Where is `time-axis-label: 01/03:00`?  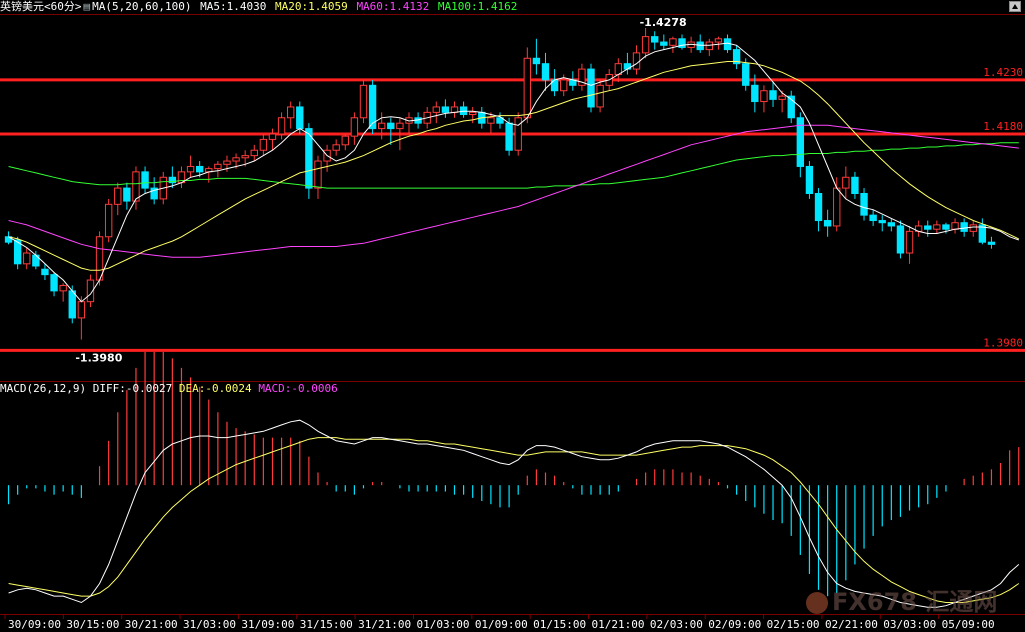 time-axis-label: 01/03:00 is located at coordinates (442, 624).